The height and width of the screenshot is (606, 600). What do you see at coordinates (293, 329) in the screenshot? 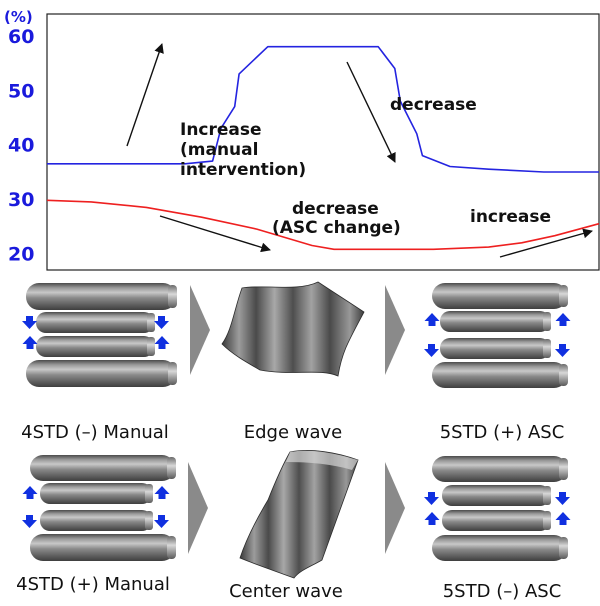
I see `edge-wave-strip-image` at bounding box center [293, 329].